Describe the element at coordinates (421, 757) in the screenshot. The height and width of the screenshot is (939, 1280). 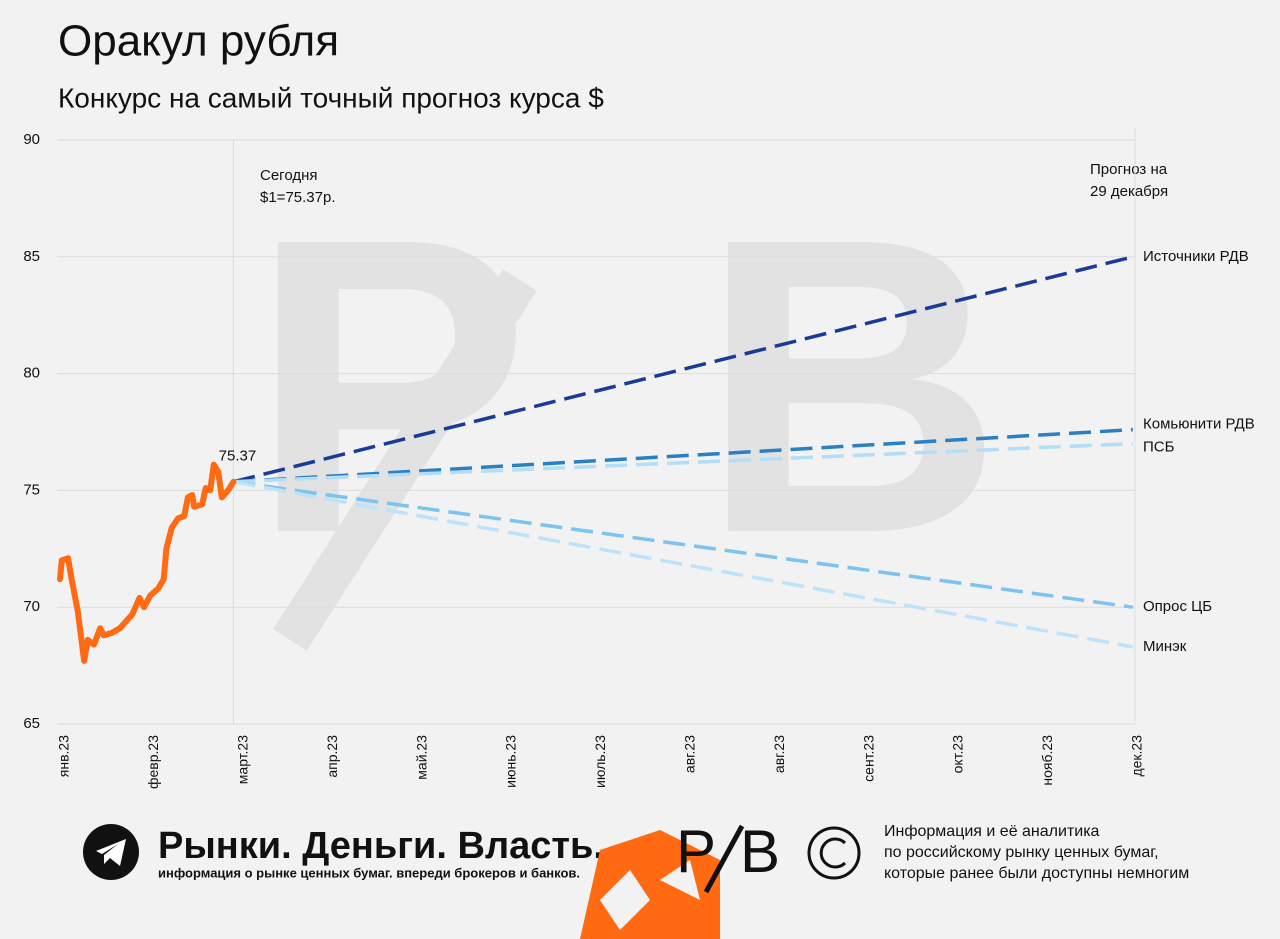
I see `x-tick-label: май.23` at that location.